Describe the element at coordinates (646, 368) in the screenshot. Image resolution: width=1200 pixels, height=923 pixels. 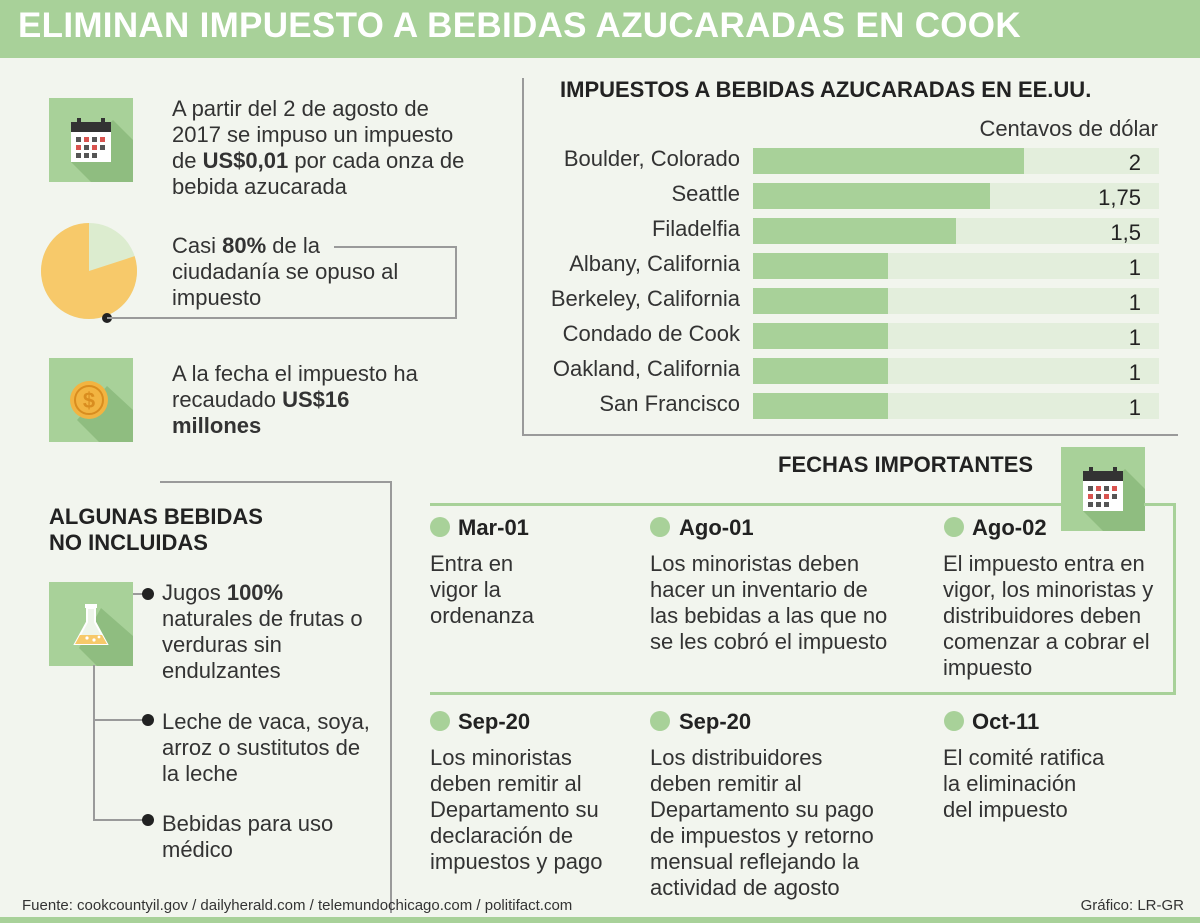
I see `bar-label: Oakland, California` at that location.